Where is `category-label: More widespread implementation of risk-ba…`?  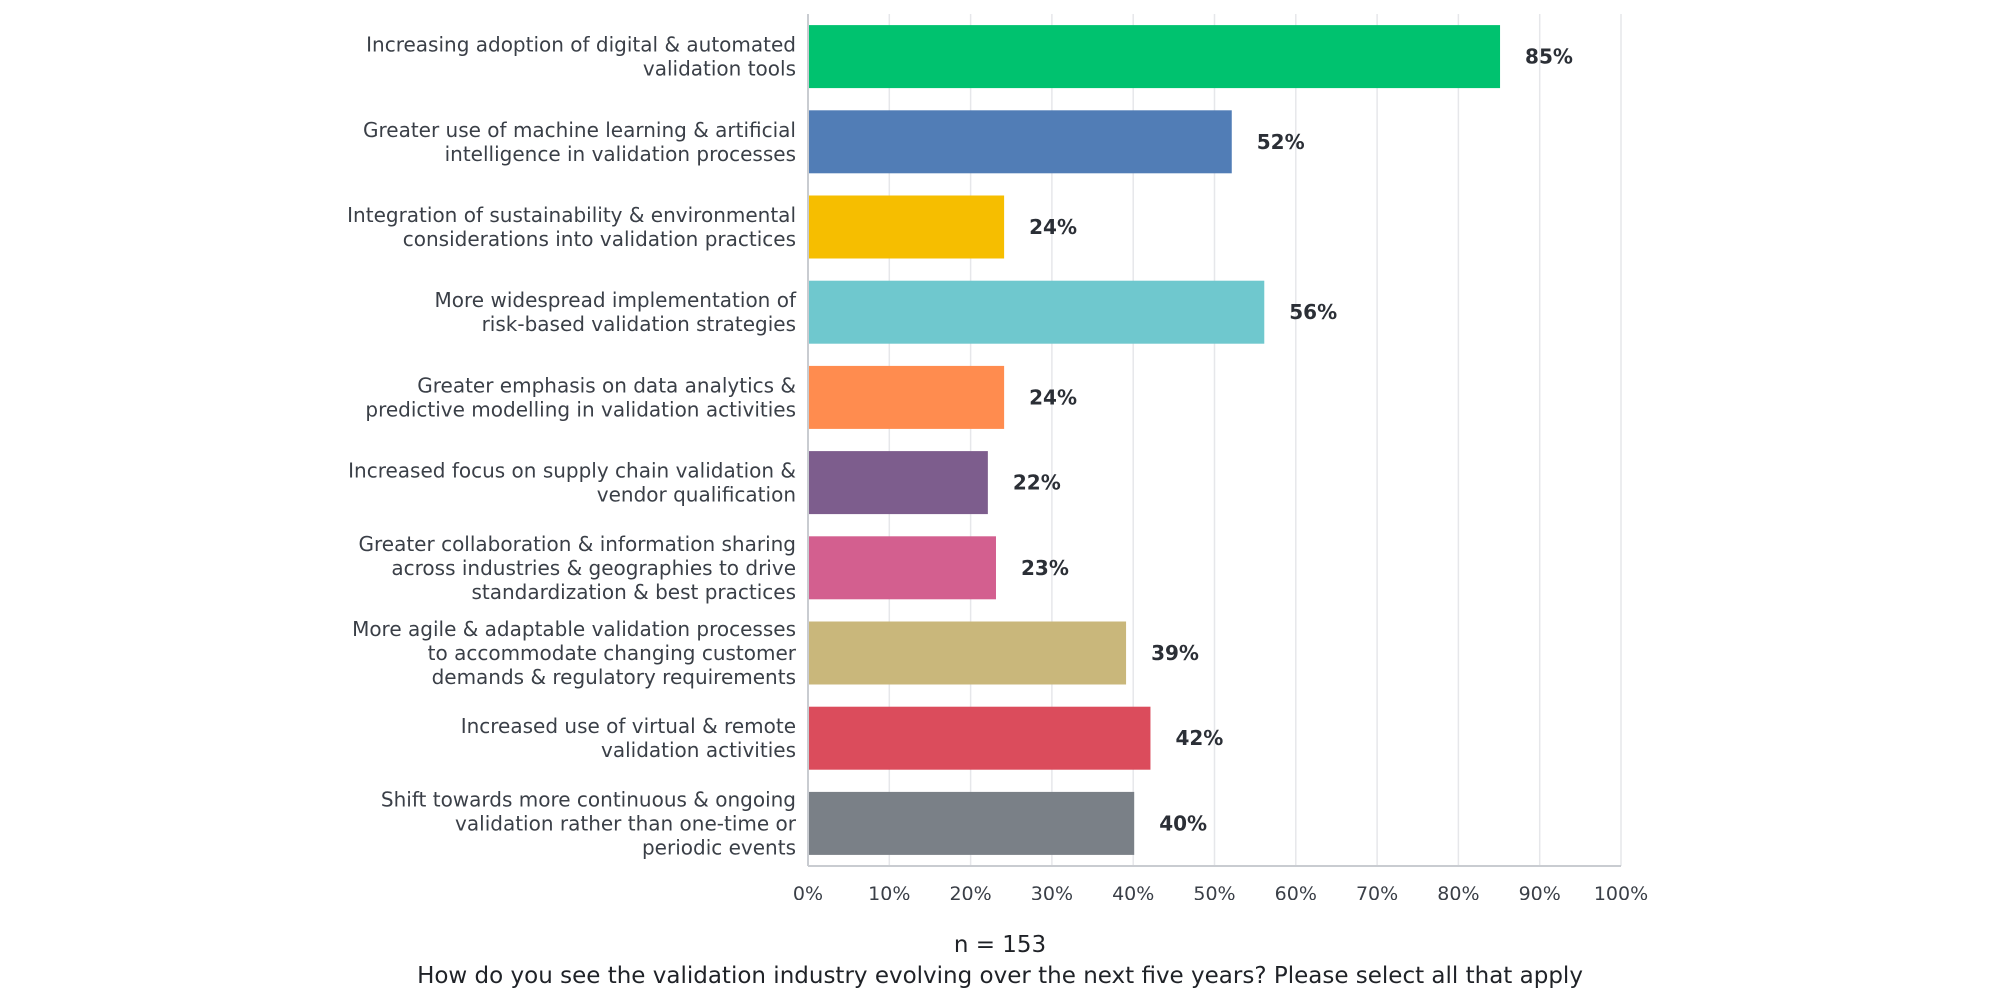 category-label: More widespread implementation of risk-ba… is located at coordinates (616, 312).